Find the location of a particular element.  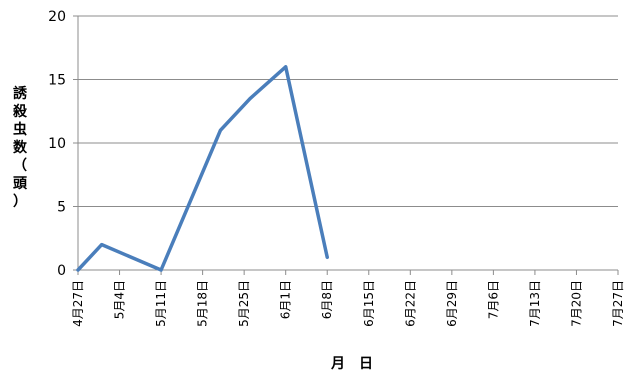

x-tick-label-8: 6月22日 is located at coordinates (410, 303).